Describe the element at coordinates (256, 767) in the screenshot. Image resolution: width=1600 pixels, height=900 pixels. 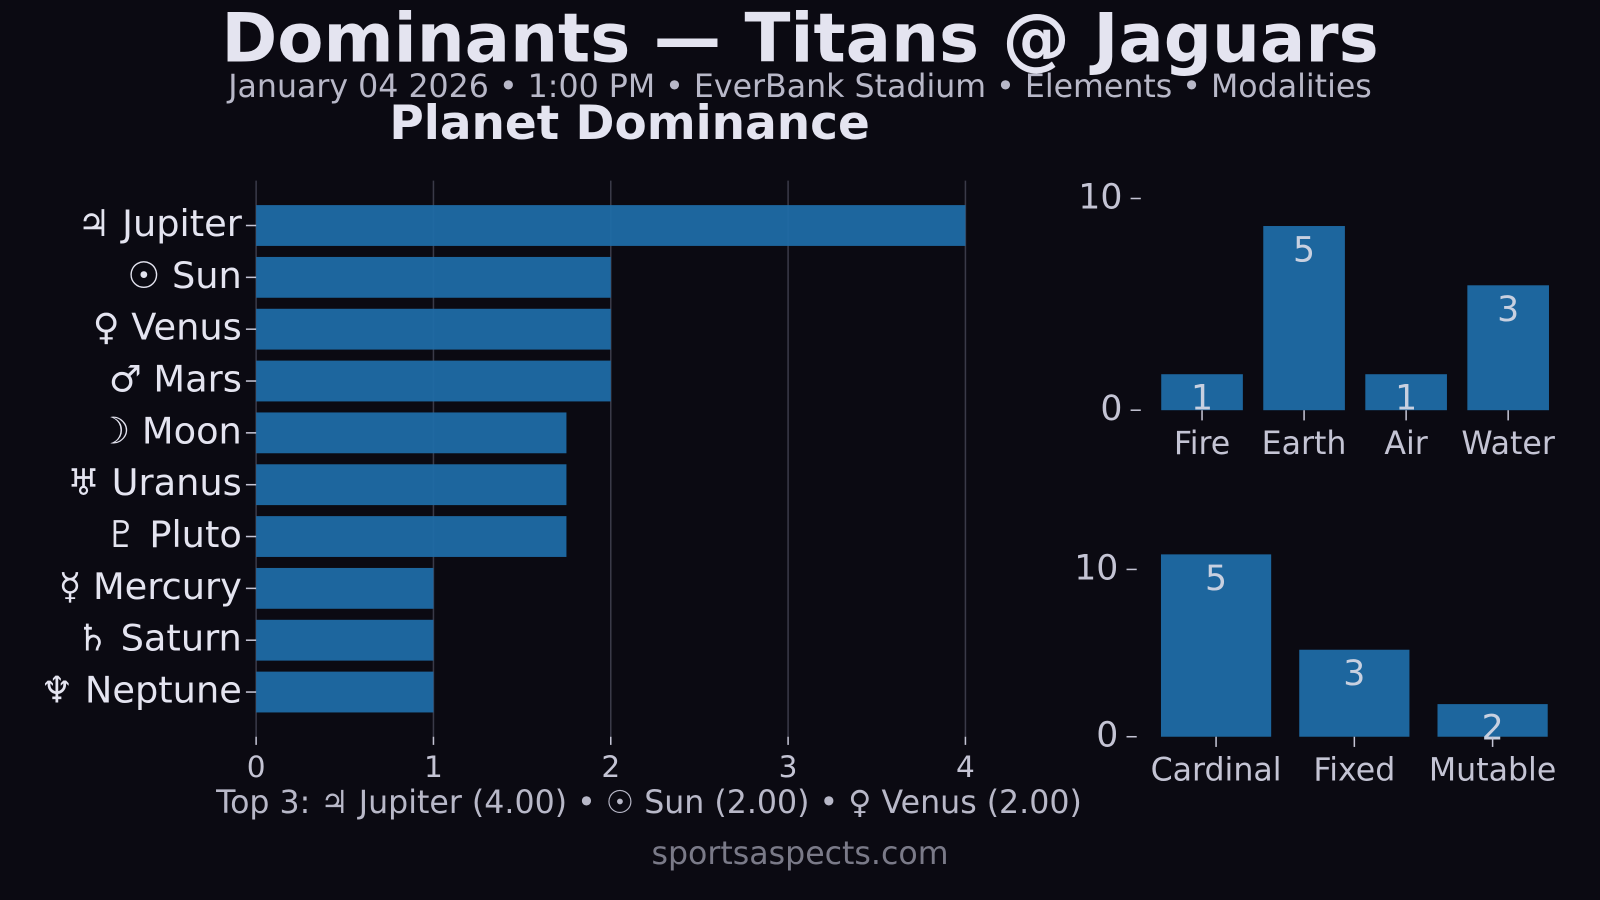
I see `x-tick-label: 0` at that location.